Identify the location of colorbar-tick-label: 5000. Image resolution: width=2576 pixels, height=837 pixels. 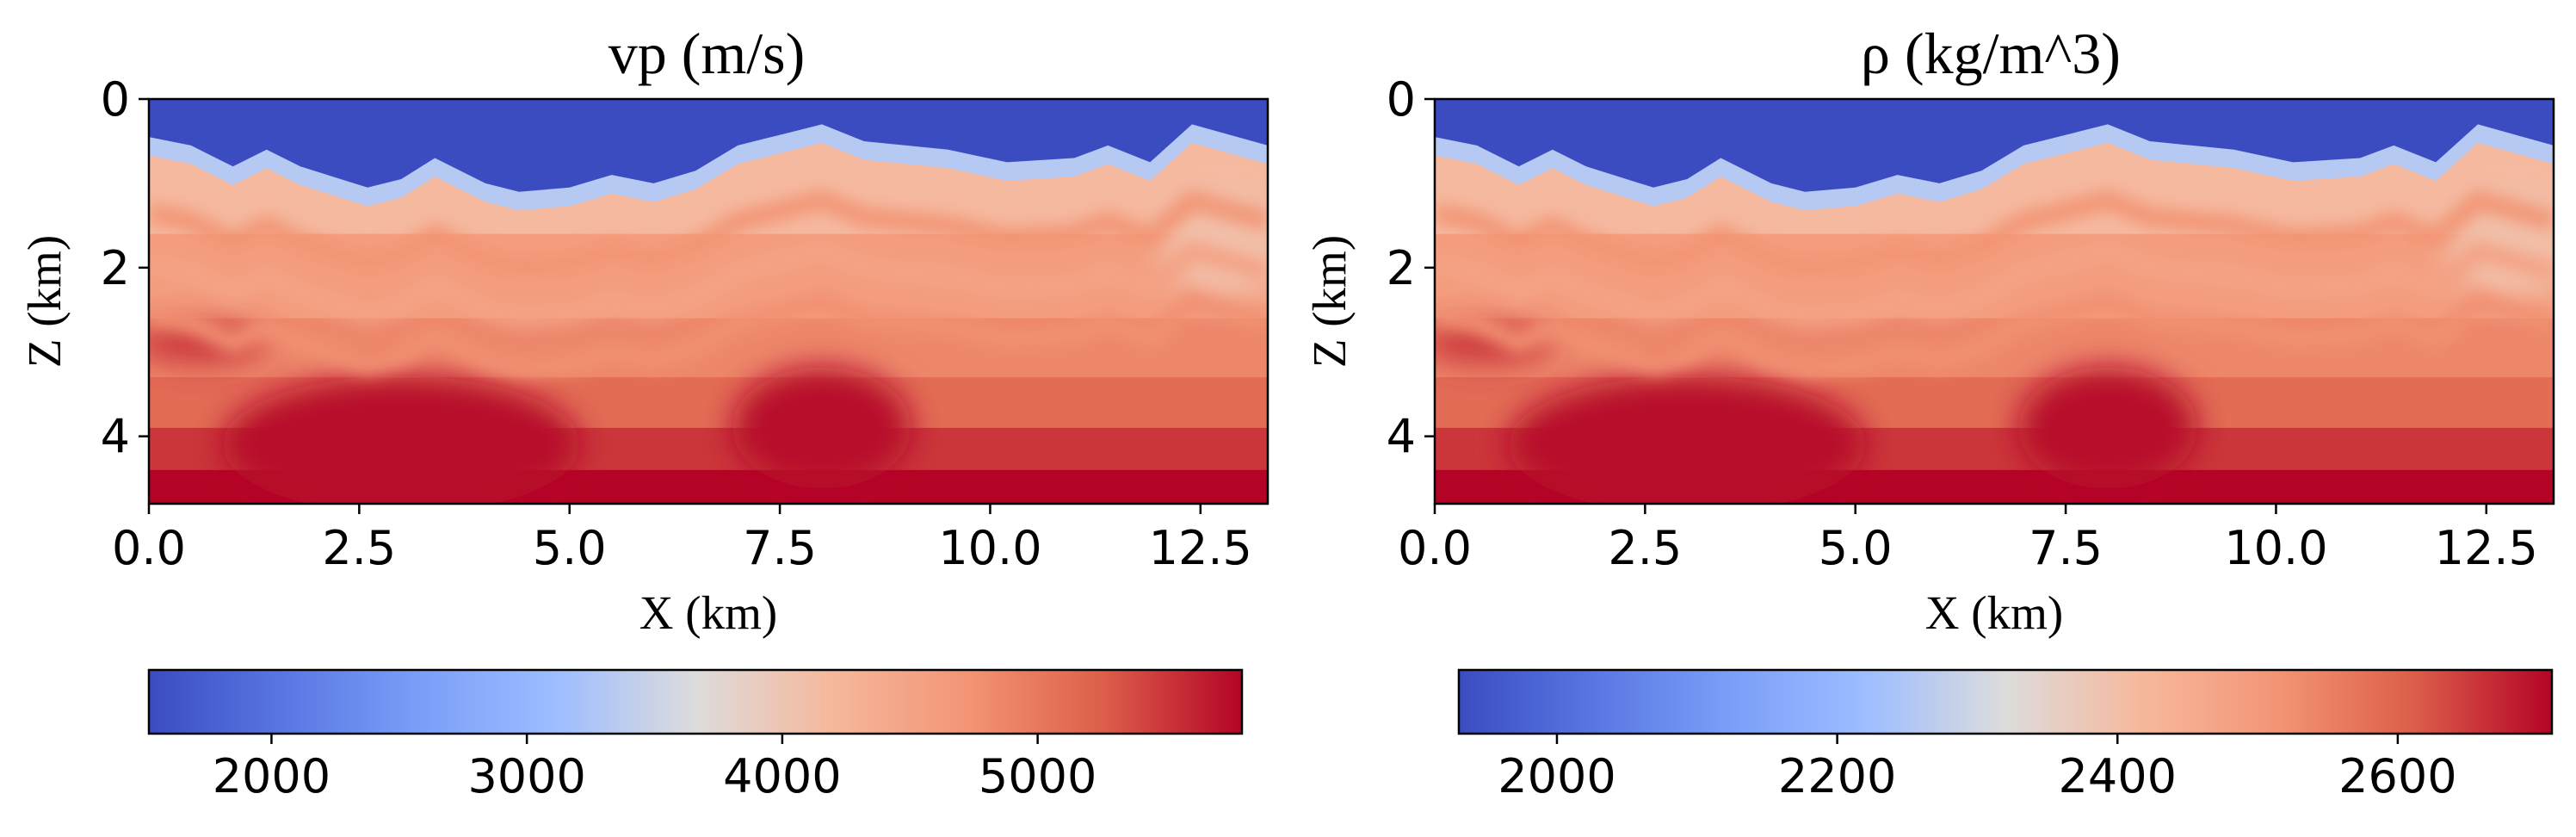
(1037, 776).